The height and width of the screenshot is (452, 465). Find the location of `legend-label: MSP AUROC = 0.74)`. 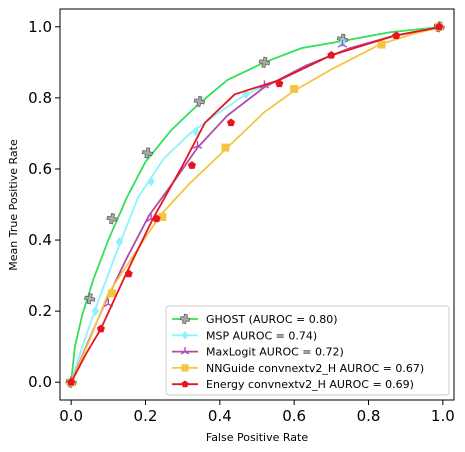

legend-label: MSP AUROC = 0.74) is located at coordinates (261, 335).